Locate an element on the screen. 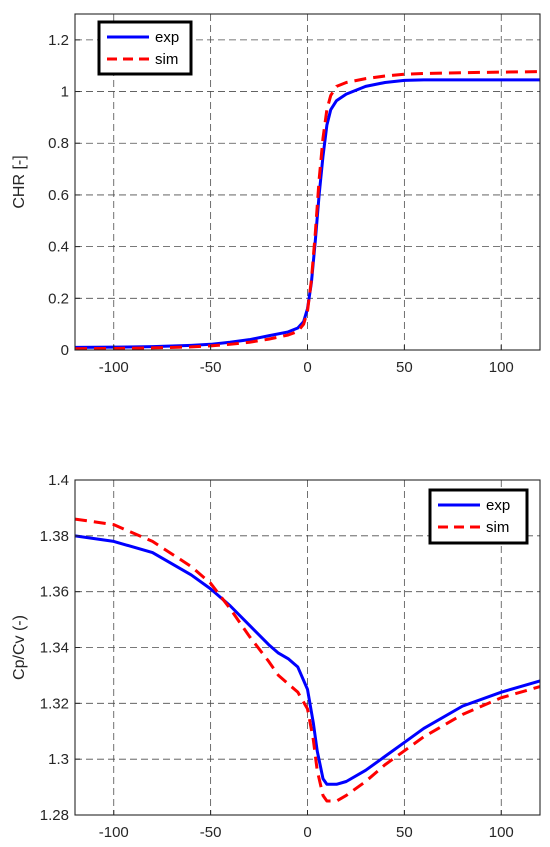  cpcv-y-ticks: 1.28 1.3 1.32 1.34 1.36 1.38 1.4 is located at coordinates (60, 648).